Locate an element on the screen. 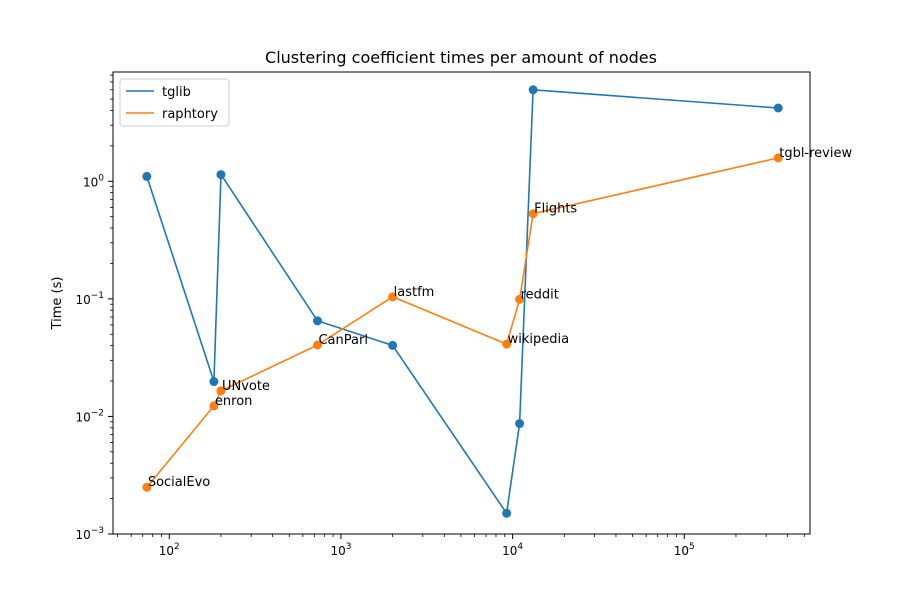 The image size is (900, 604). y-tick-label-2: 10⁻¹ is located at coordinates (89, 299).